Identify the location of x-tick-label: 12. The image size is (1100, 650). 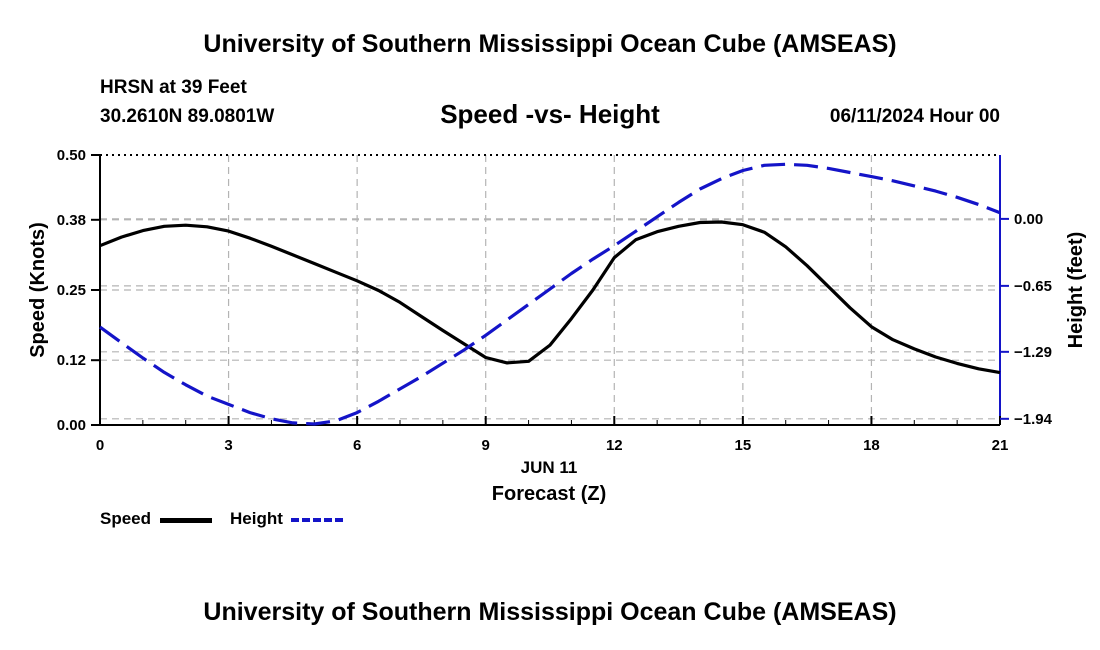
(614, 445).